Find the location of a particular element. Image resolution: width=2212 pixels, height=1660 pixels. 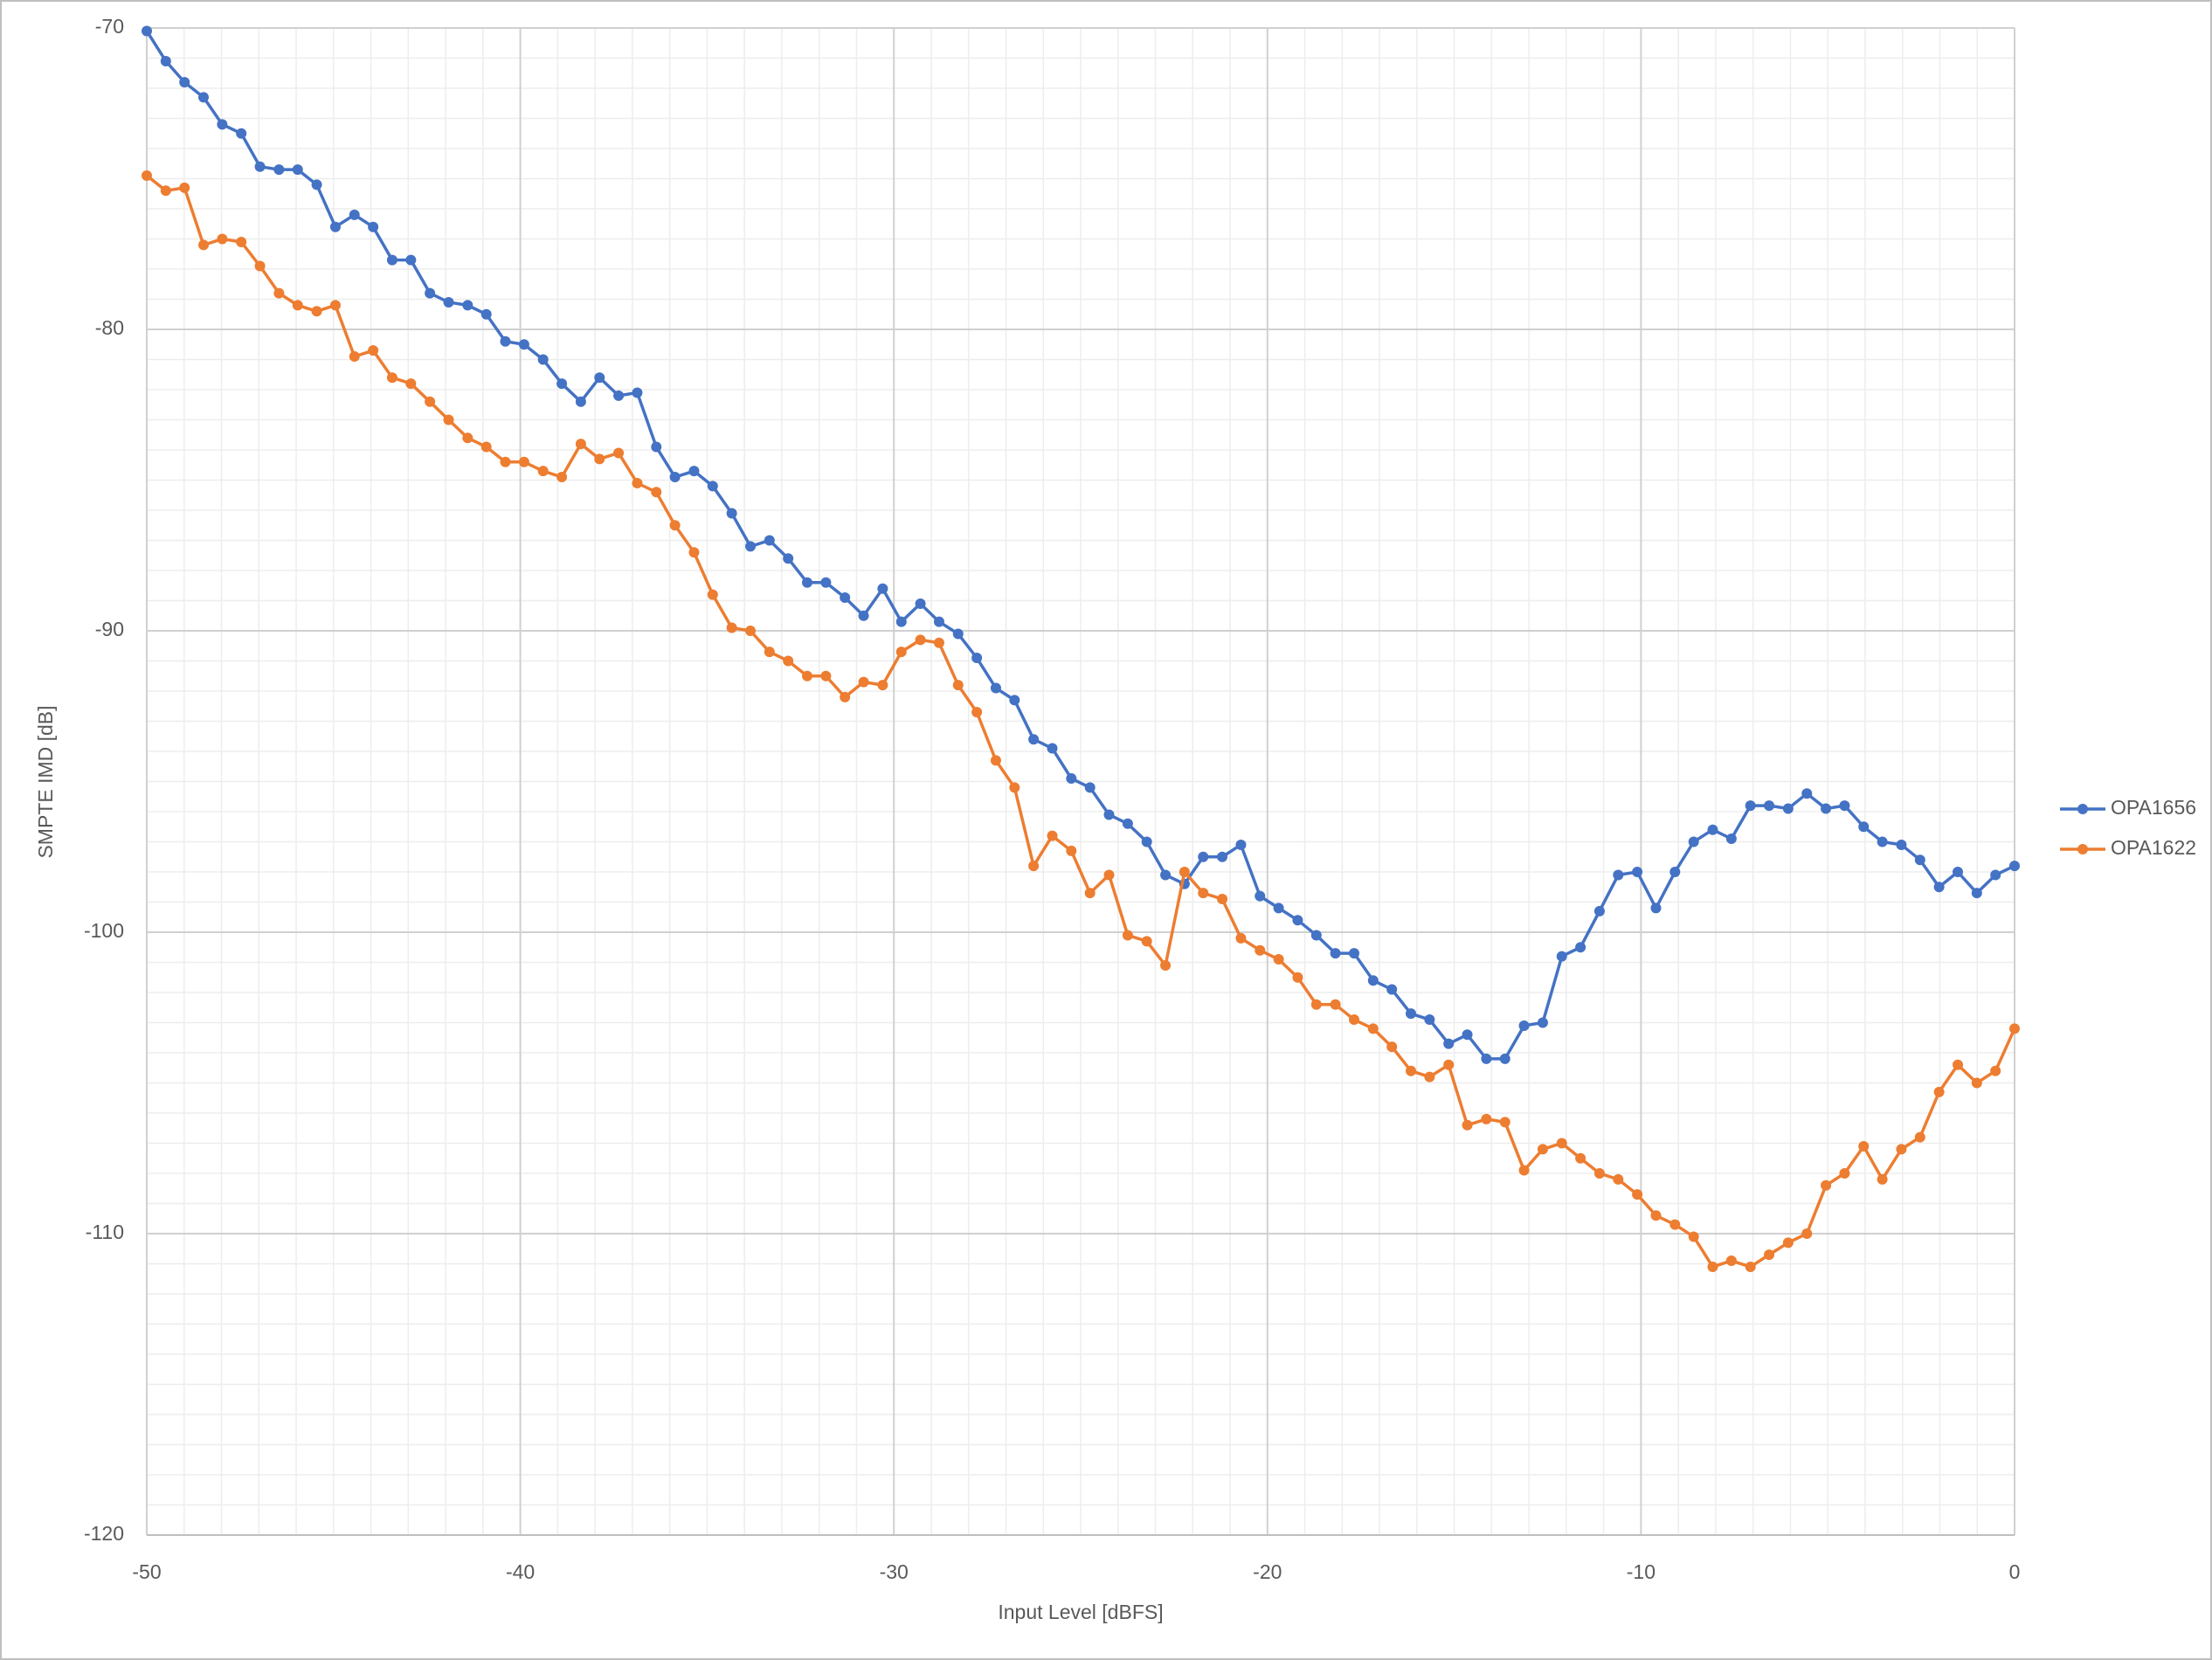

legend-label: OPA1656 is located at coordinates (2153, 807).